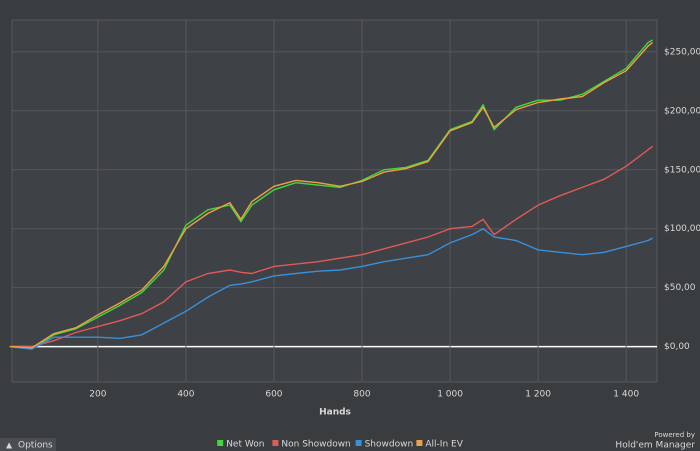 This screenshot has width=700, height=451. I want to click on legend-label: All-In EV, so click(444, 445).